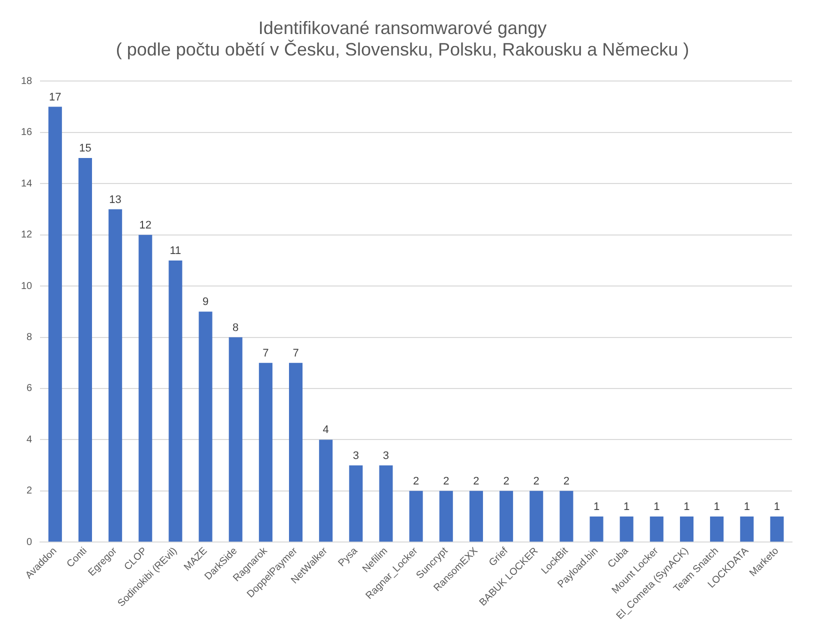 The height and width of the screenshot is (633, 815). I want to click on y-tick-label: 8, so click(29, 338).